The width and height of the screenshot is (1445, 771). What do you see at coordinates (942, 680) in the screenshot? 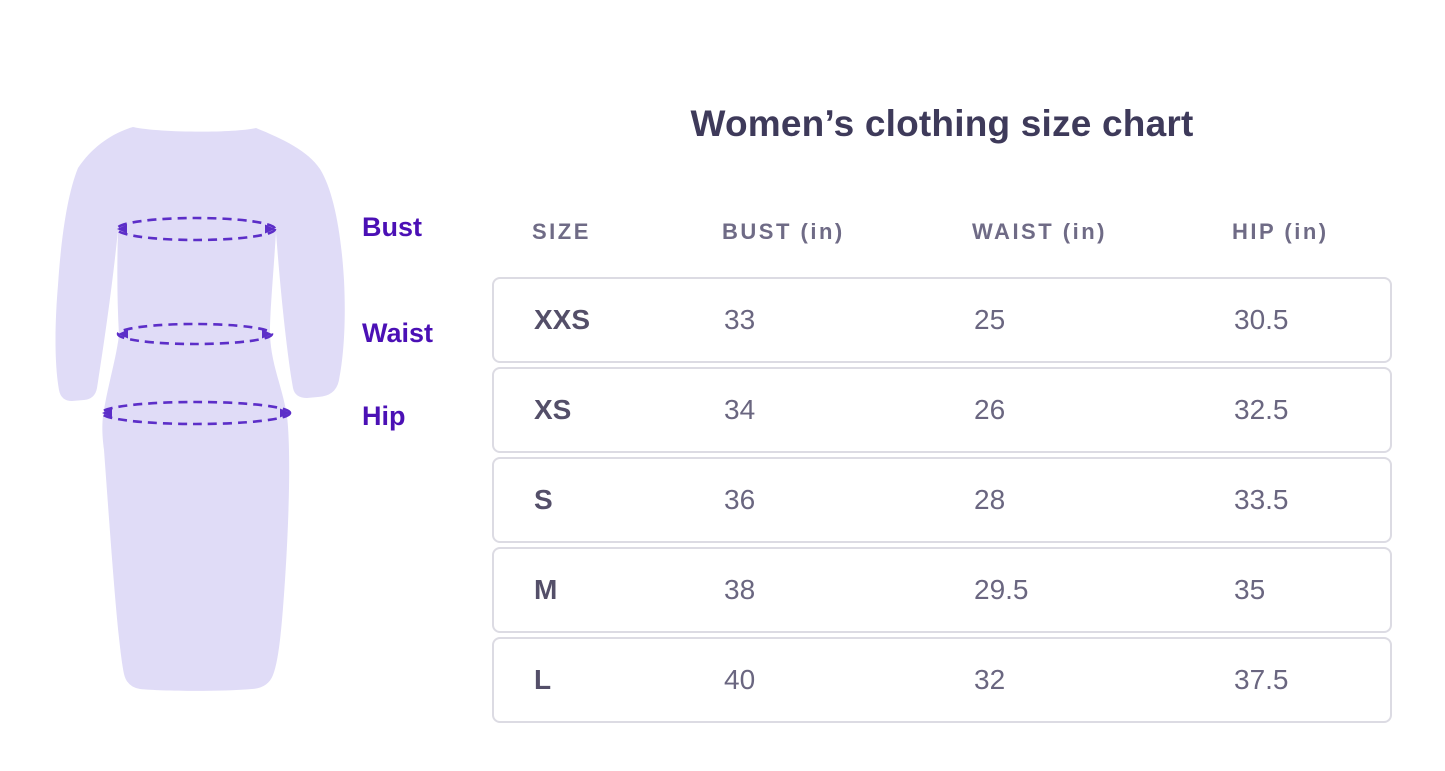
I see `table-row-l: L 40 32 37.5` at bounding box center [942, 680].